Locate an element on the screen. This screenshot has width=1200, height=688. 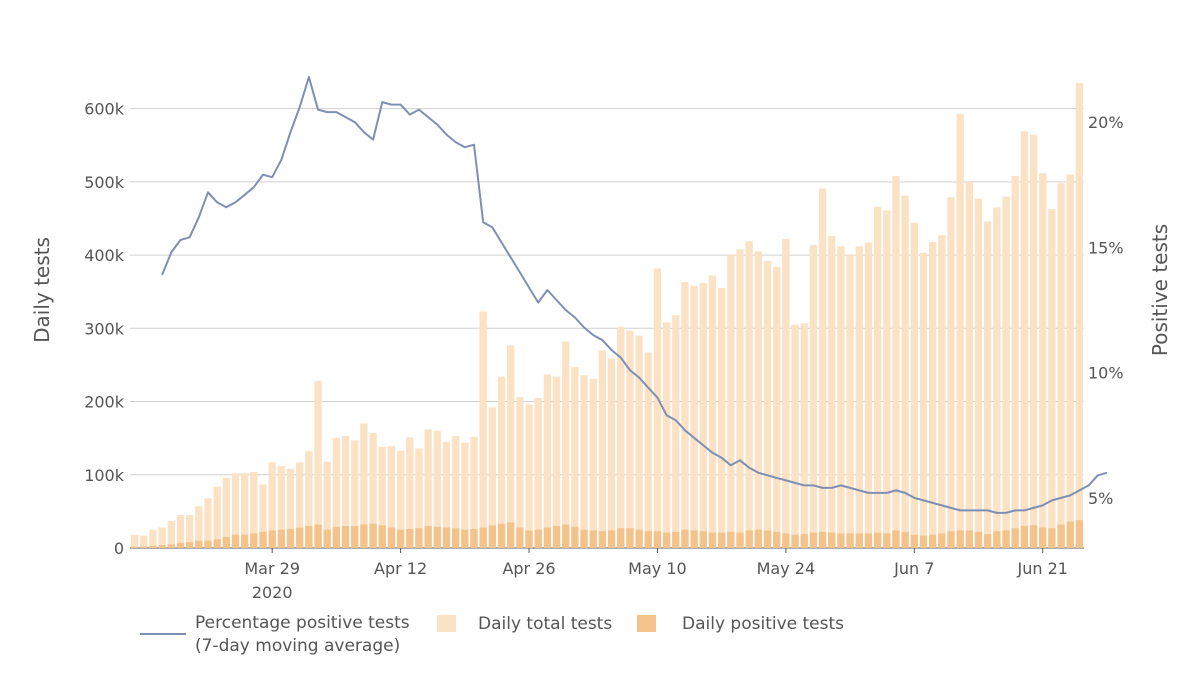
left-tick-label: 600k is located at coordinates (104, 109).